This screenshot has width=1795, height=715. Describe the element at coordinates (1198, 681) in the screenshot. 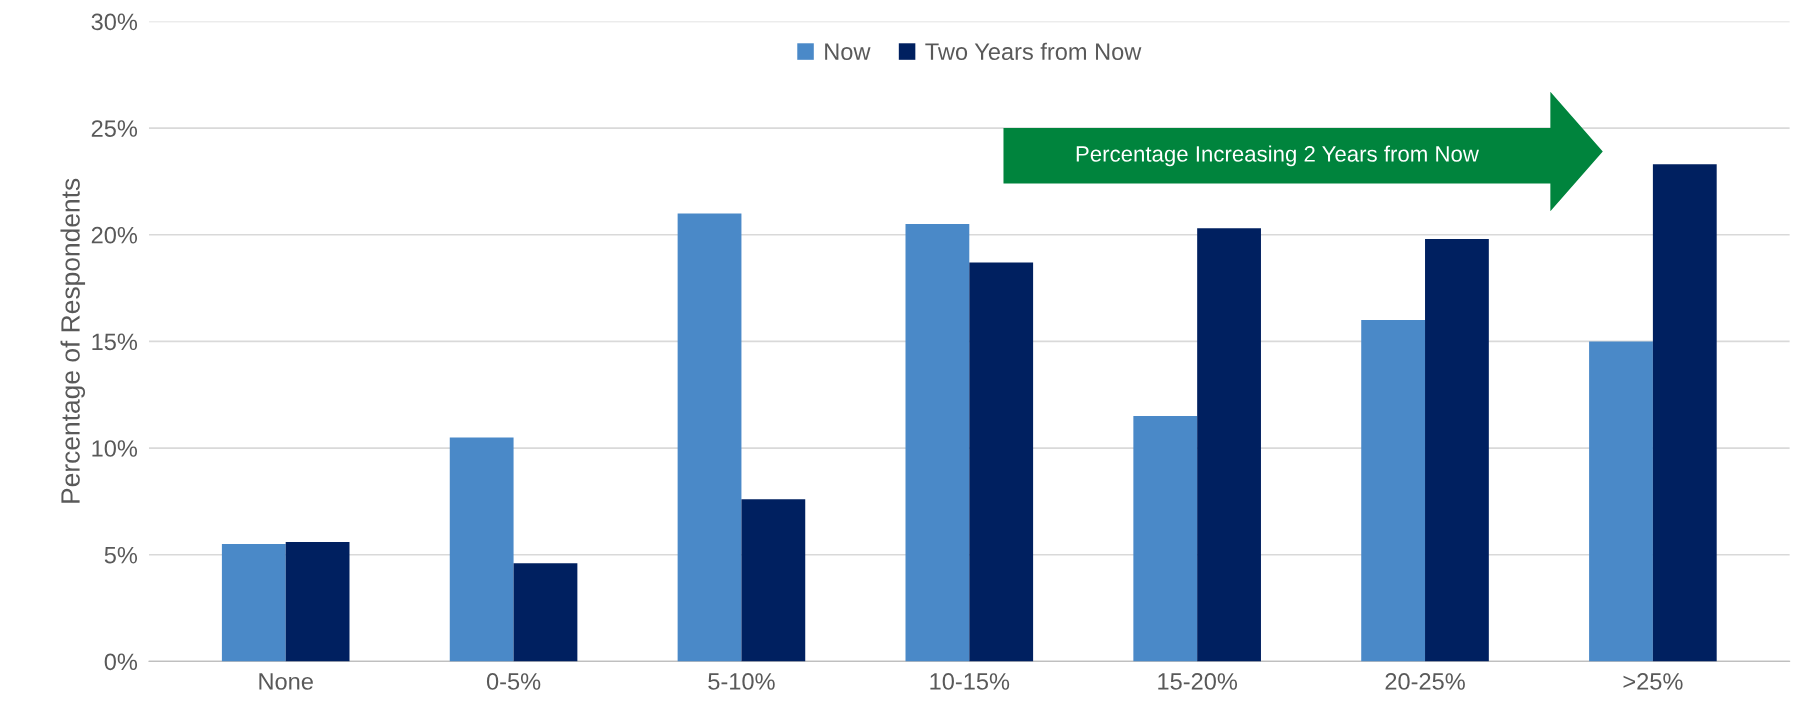

I see `x-tick-label: 15-20%` at that location.